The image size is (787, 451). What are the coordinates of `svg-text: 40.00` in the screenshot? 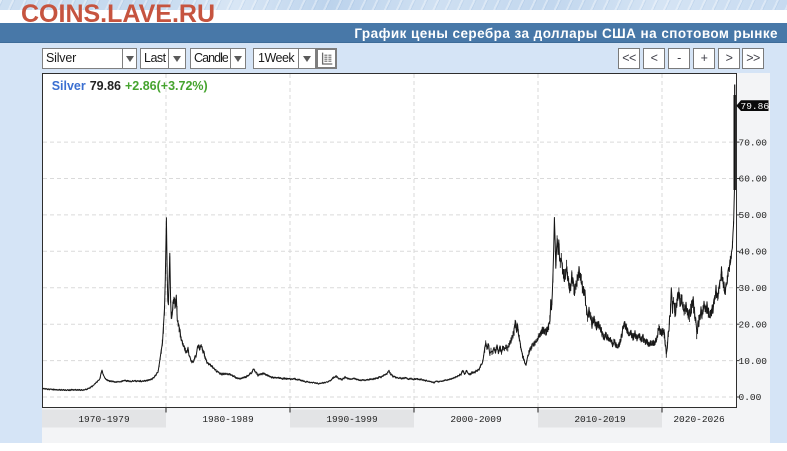 It's located at (753, 252).